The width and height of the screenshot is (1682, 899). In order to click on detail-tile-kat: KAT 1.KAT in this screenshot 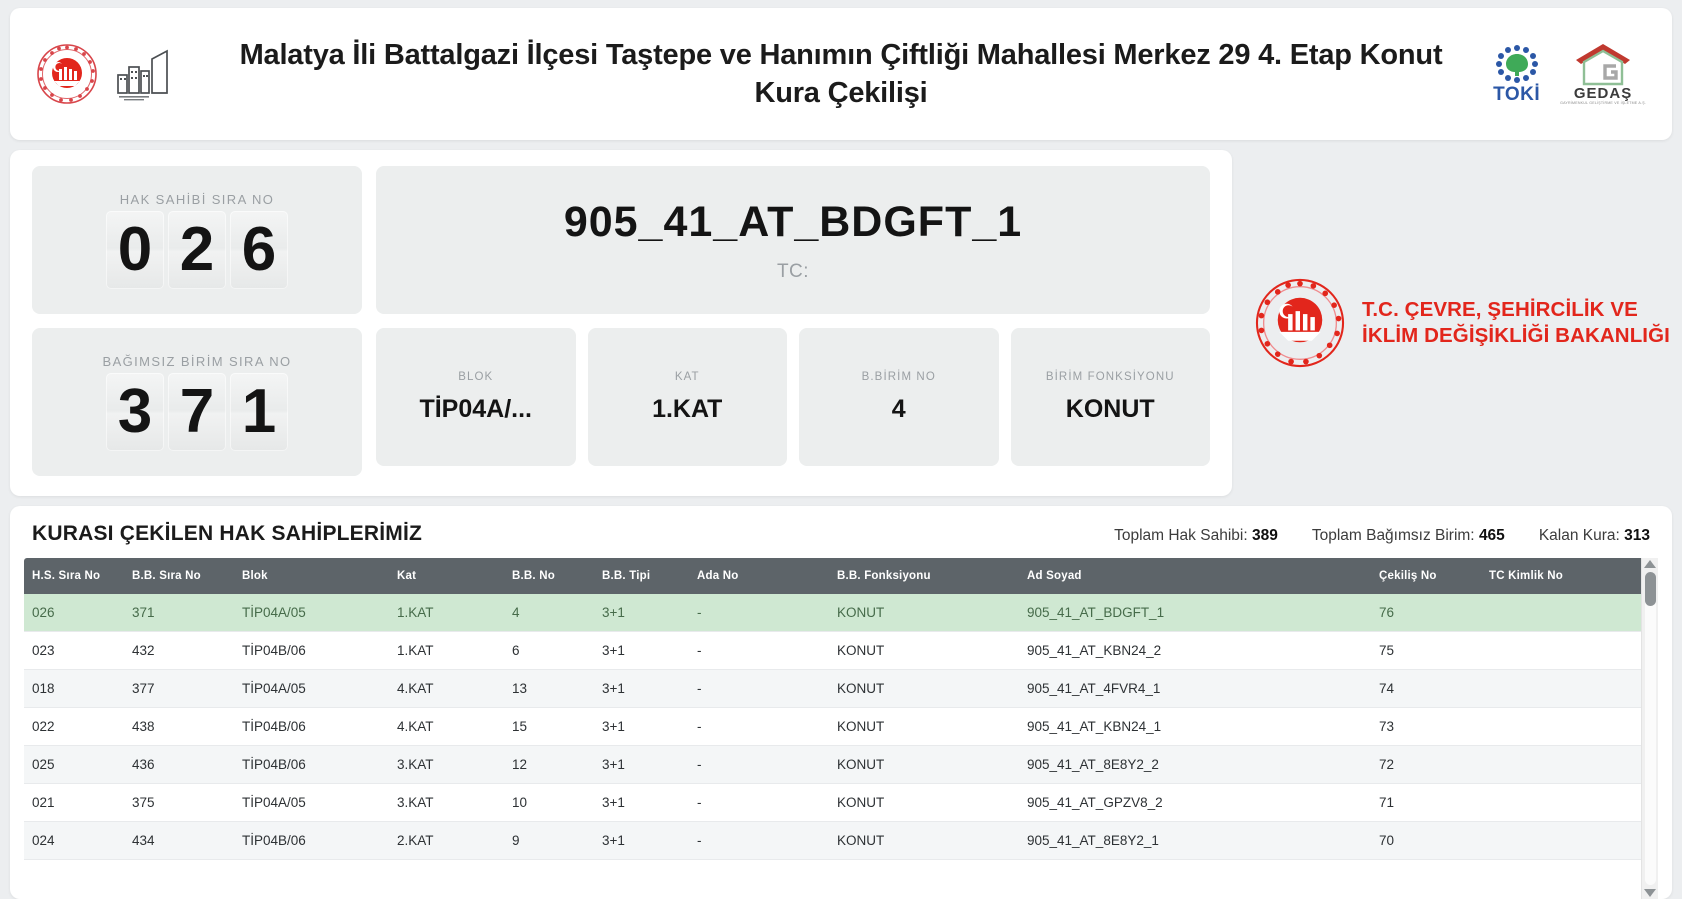, I will do `click(687, 397)`.